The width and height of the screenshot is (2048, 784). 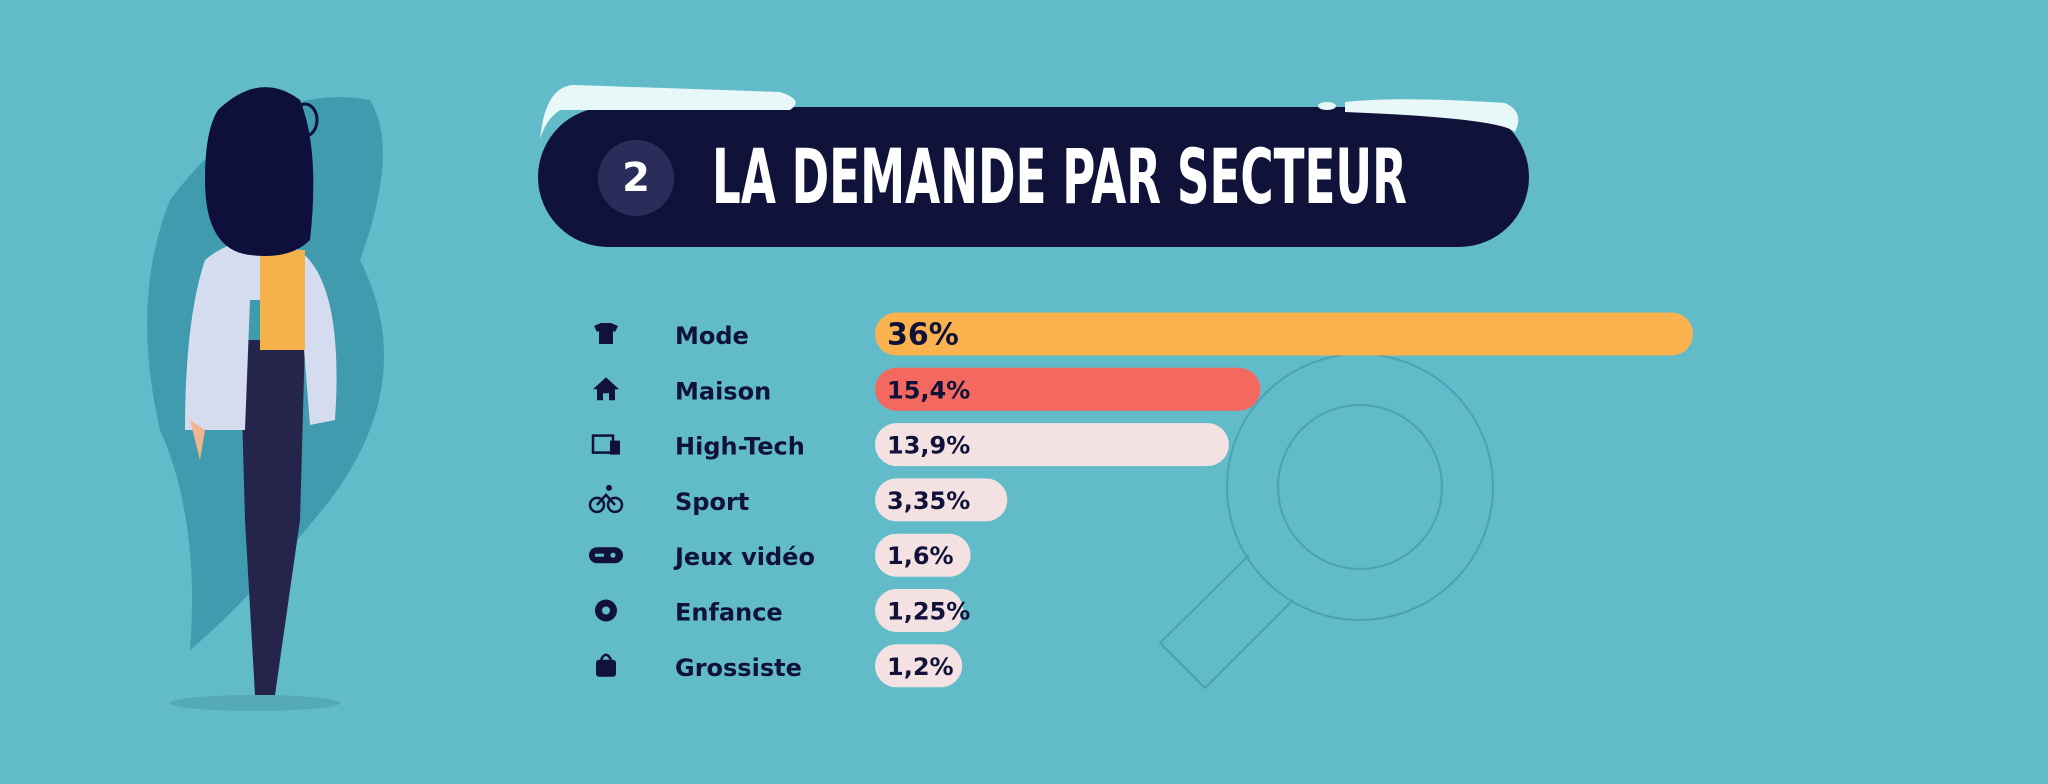 I want to click on value-label: 1,2%, so click(x=920, y=667).